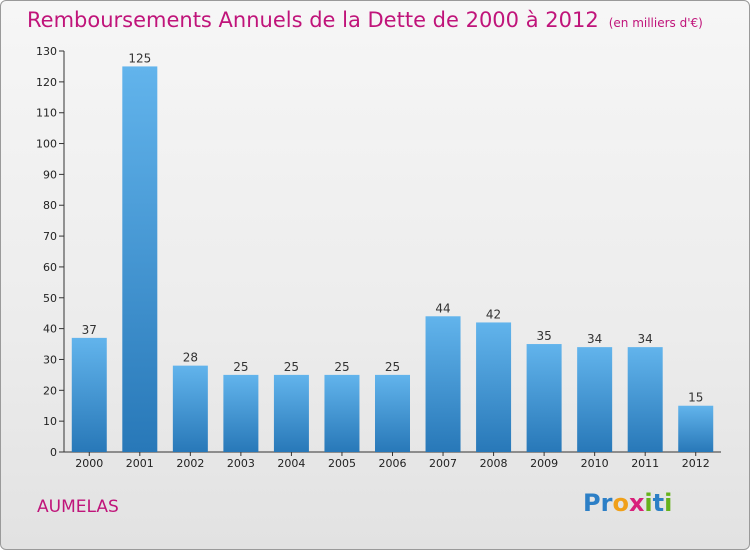 Image resolution: width=750 pixels, height=550 pixels. What do you see at coordinates (658, 503) in the screenshot?
I see `logo-letter: t` at bounding box center [658, 503].